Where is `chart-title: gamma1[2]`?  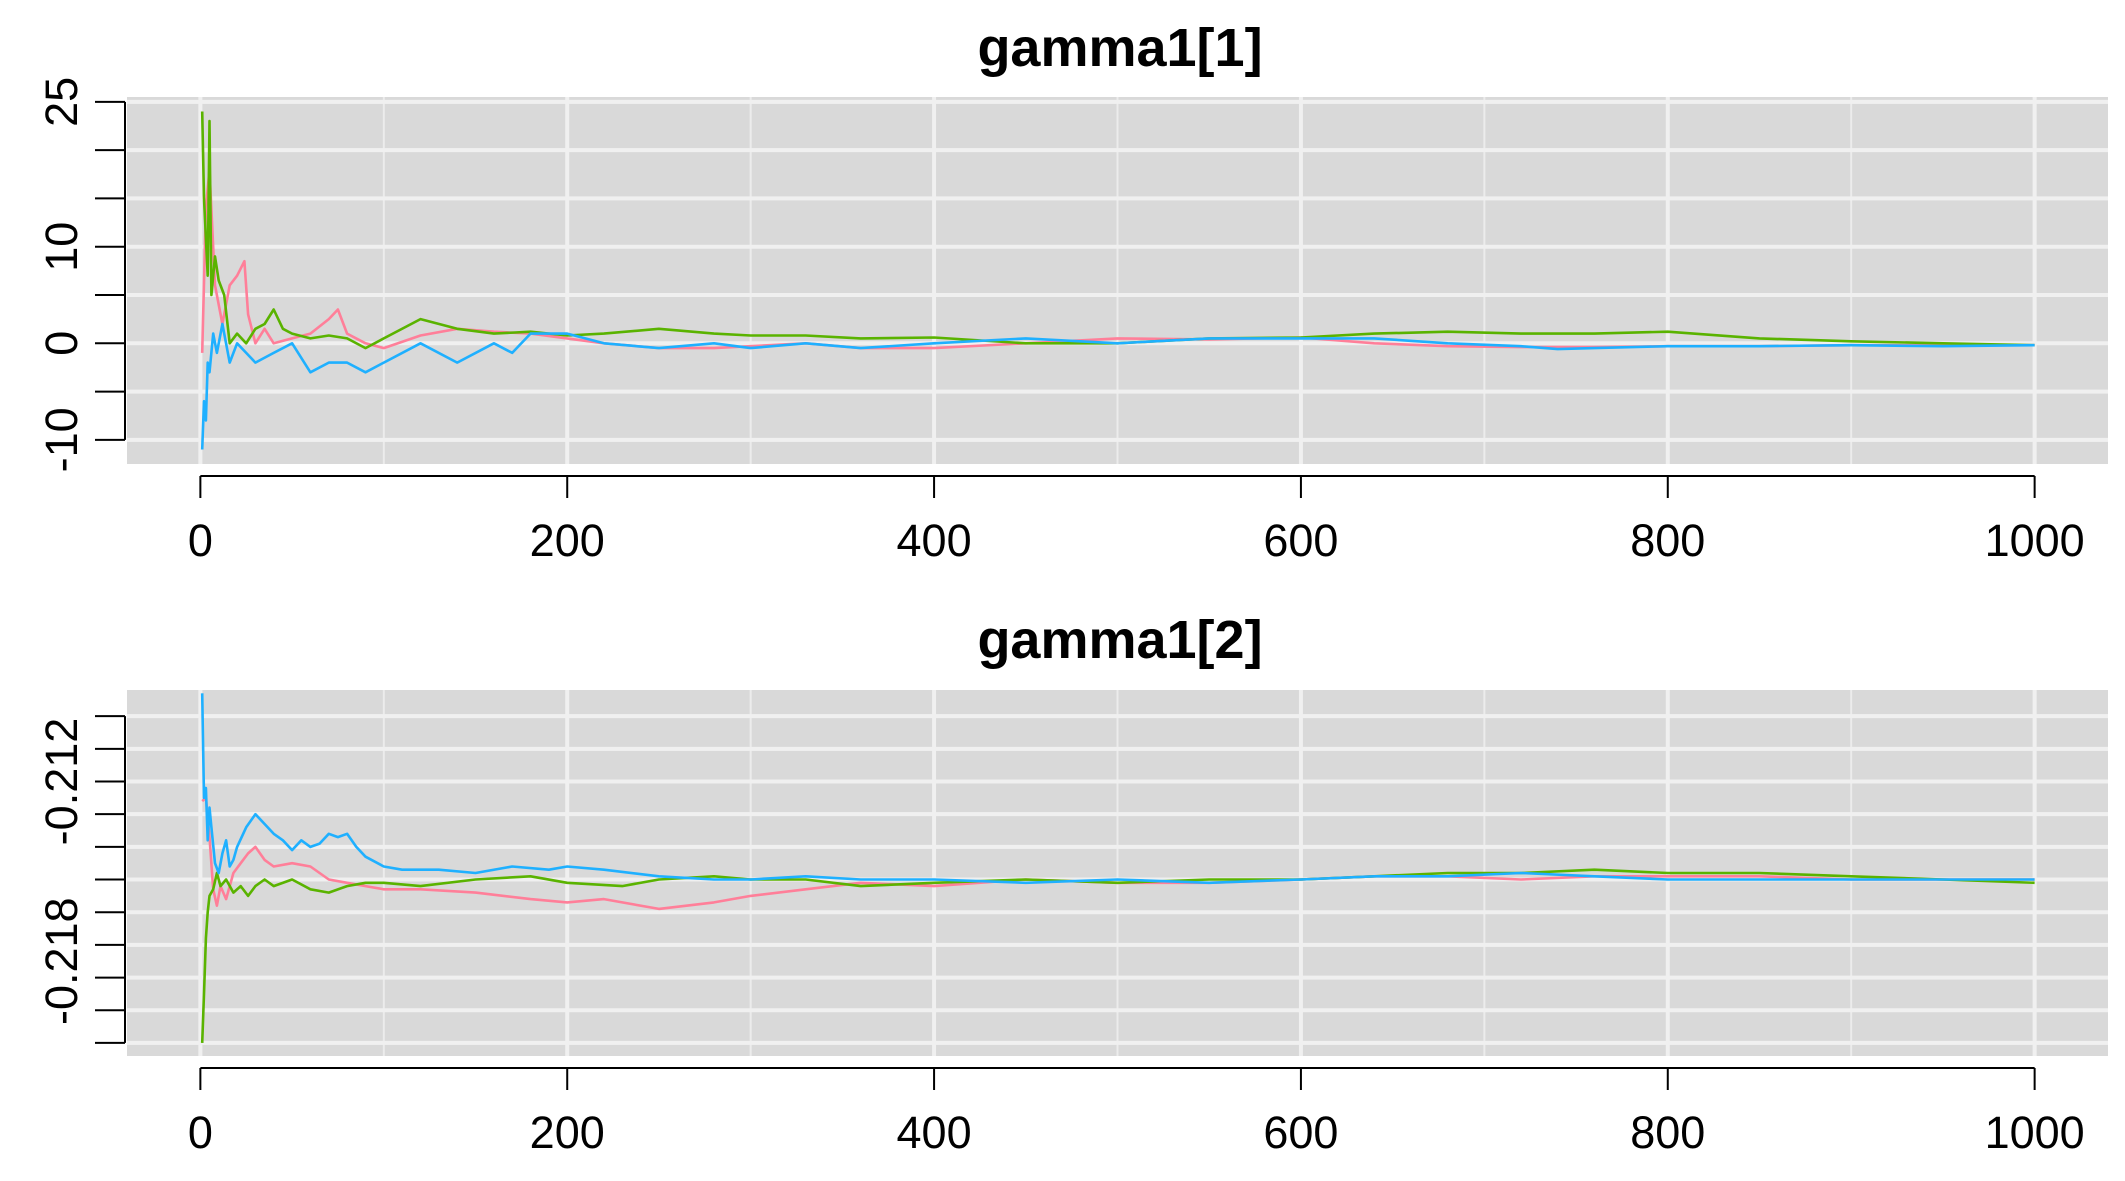 chart-title: gamma1[2] is located at coordinates (1119, 640).